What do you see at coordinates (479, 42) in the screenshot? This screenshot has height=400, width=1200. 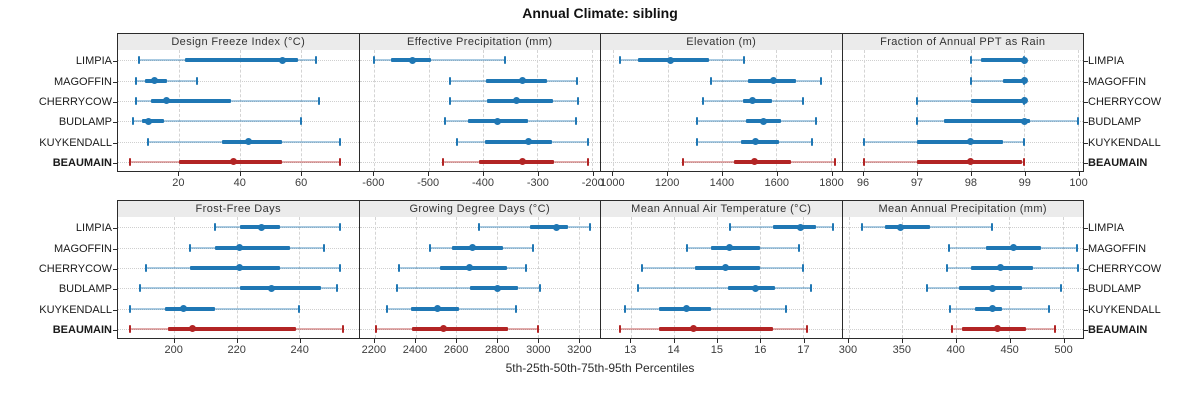 I see `strip-header: Effective Precipitation (mm)` at bounding box center [479, 42].